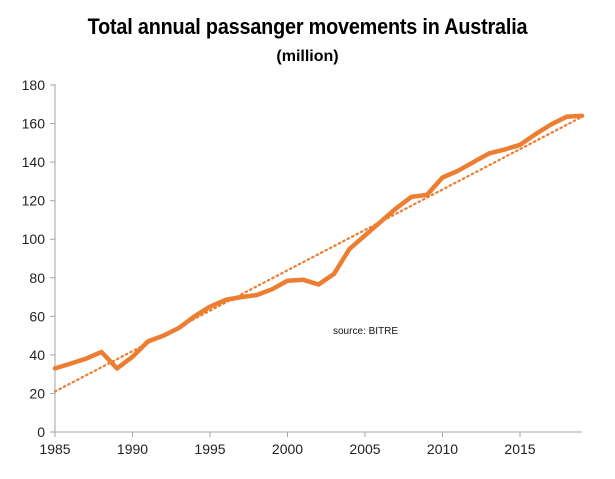 Image resolution: width=615 pixels, height=479 pixels. What do you see at coordinates (34, 162) in the screenshot?
I see `y-tick-label: 140` at bounding box center [34, 162].